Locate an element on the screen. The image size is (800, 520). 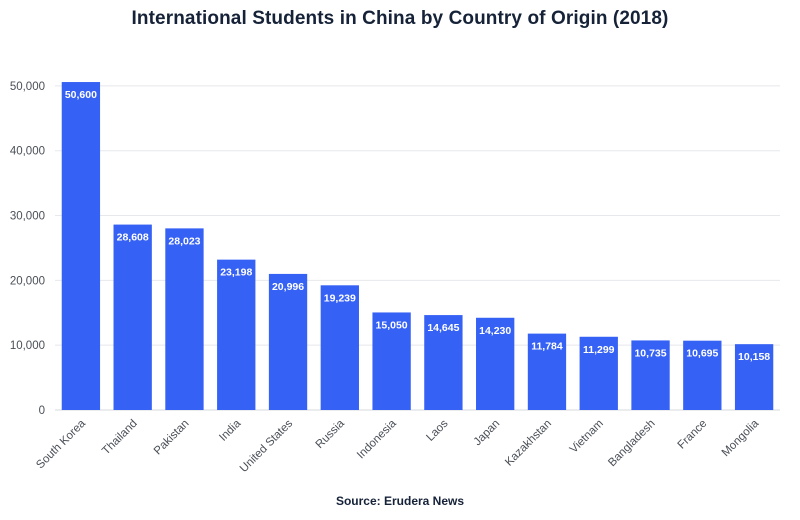
x-tick-label: Mongolia is located at coordinates (741, 438).